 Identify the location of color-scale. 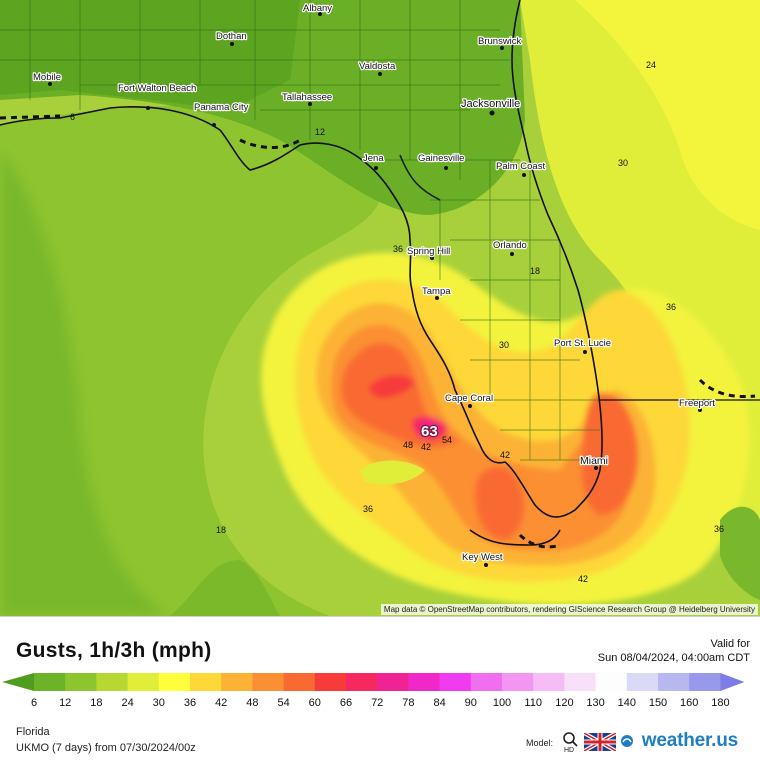
(373, 682).